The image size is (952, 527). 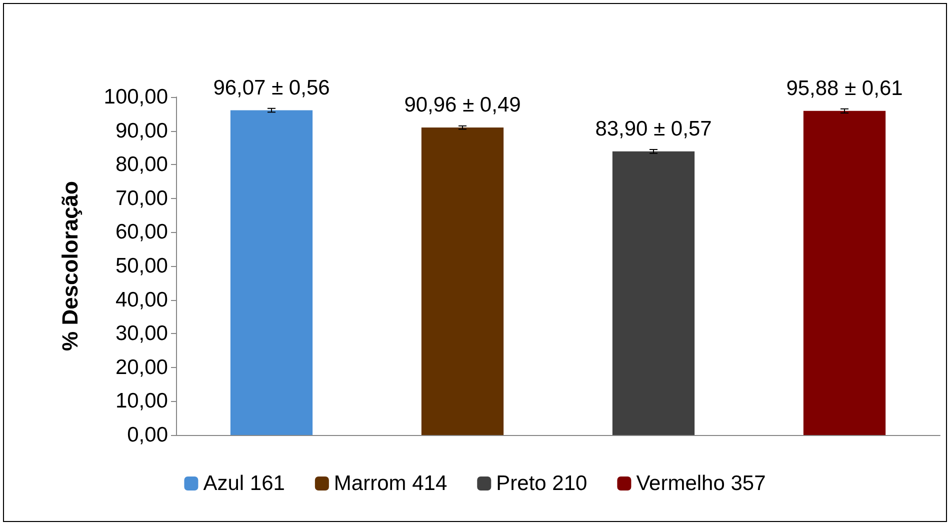 I want to click on legend-label: Preto 210, so click(x=542, y=483).